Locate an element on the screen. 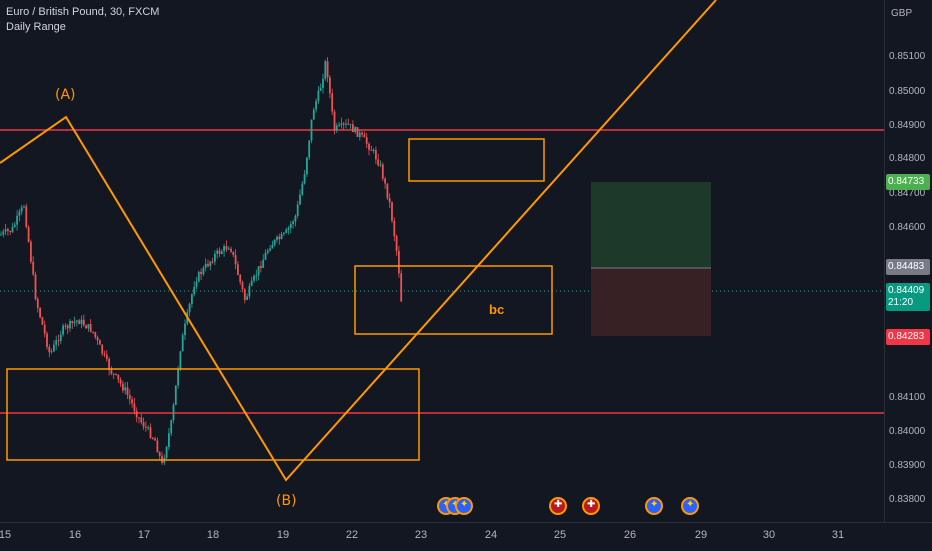  current-price-label: 0.84409 21:20 is located at coordinates (908, 297).